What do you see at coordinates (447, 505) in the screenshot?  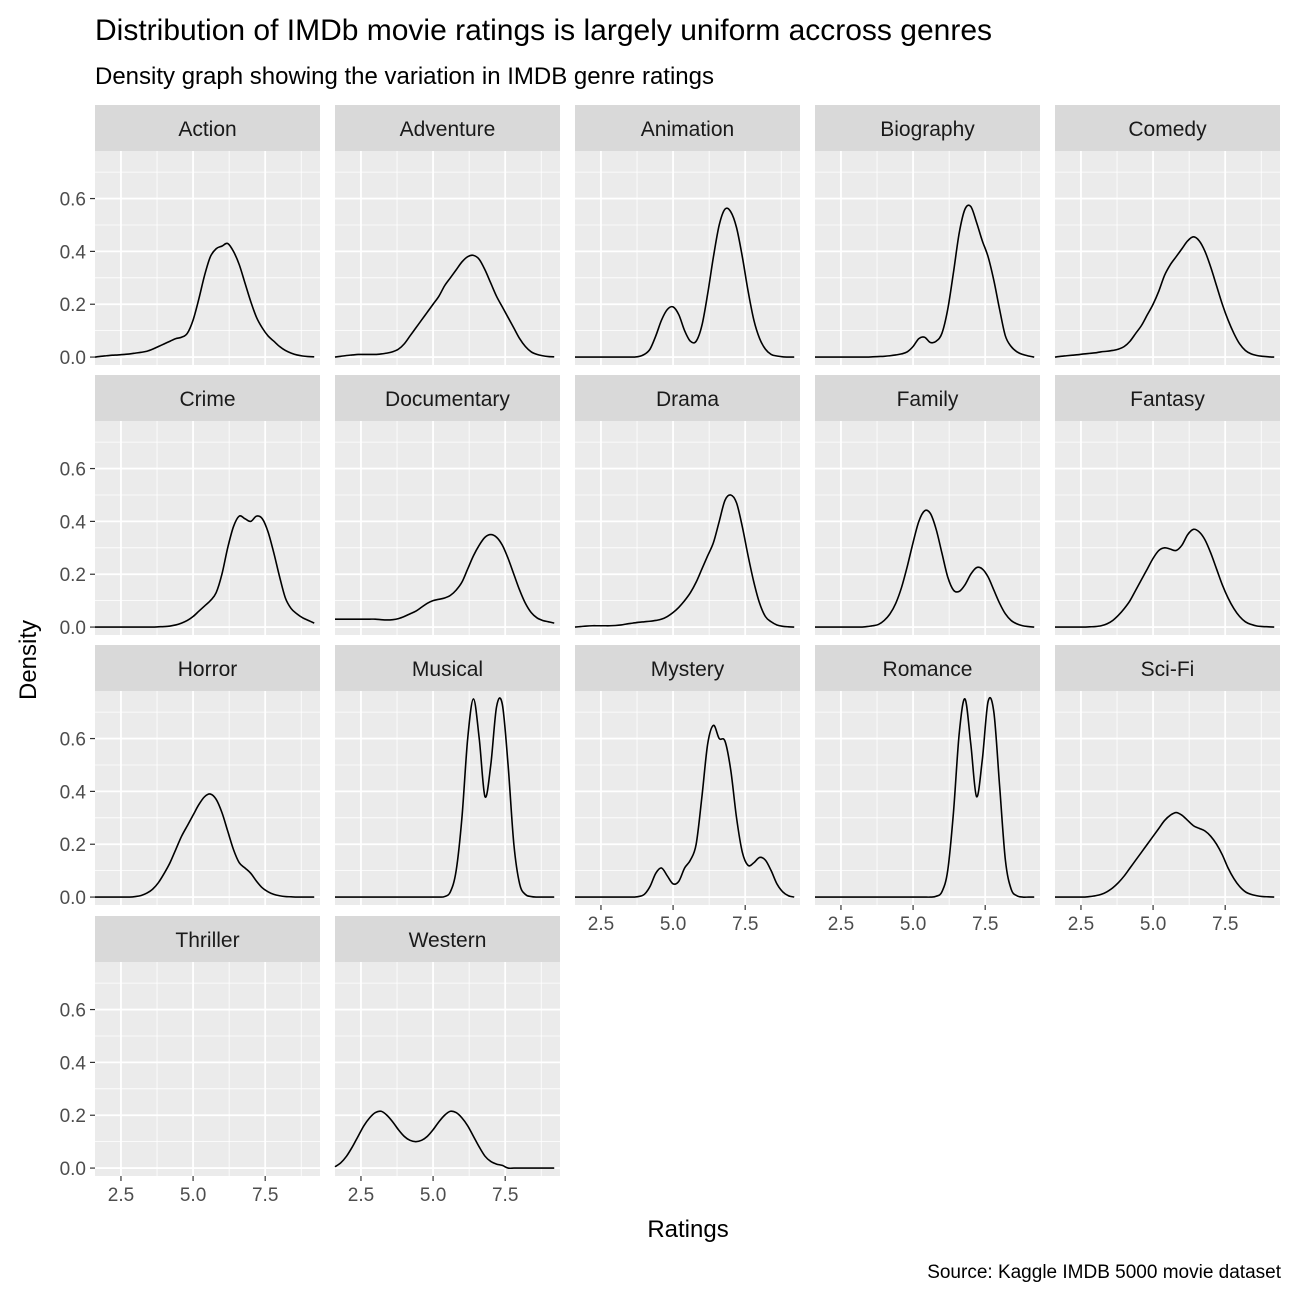 I see `facet-documentary: Documentary` at bounding box center [447, 505].